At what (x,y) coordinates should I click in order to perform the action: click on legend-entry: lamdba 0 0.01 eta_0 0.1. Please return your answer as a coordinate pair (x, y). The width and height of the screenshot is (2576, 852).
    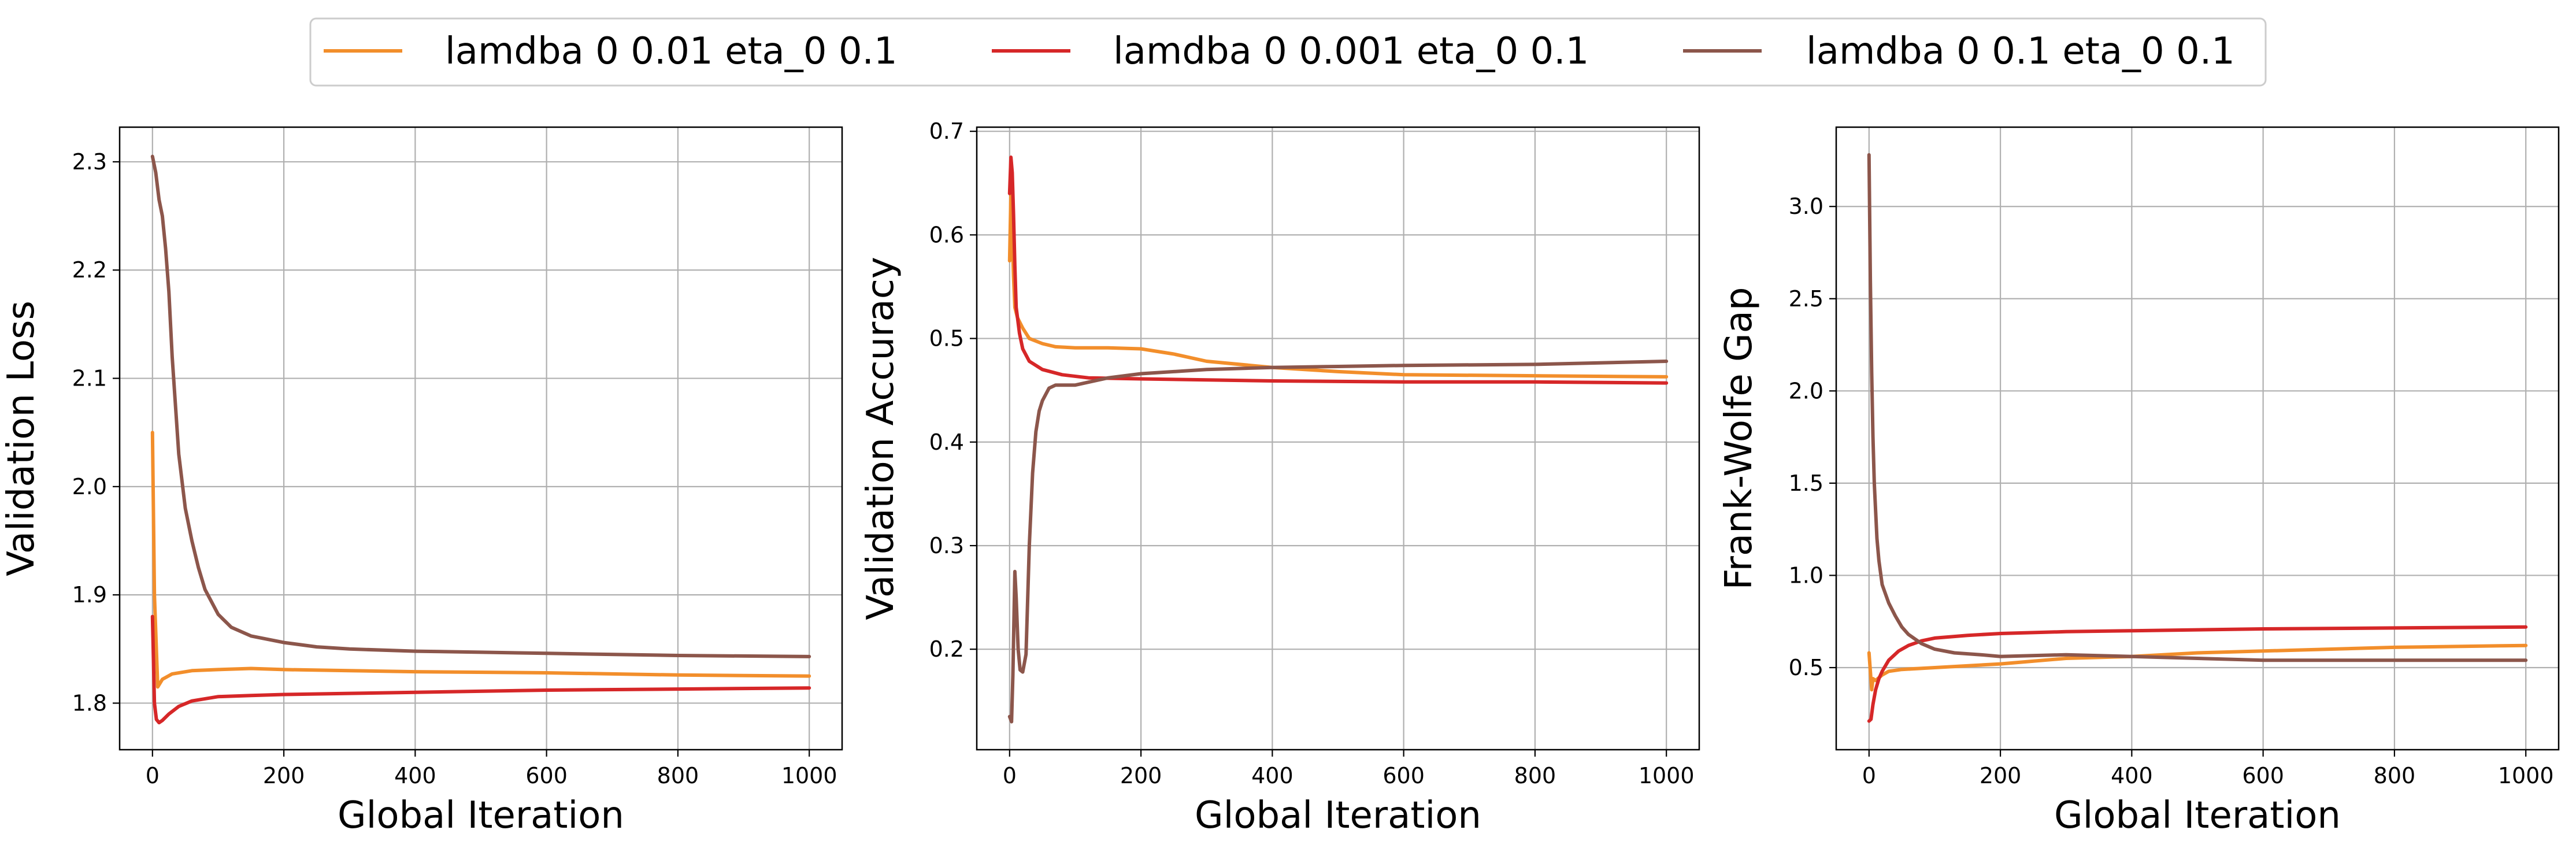
    Looking at the image, I should click on (611, 51).